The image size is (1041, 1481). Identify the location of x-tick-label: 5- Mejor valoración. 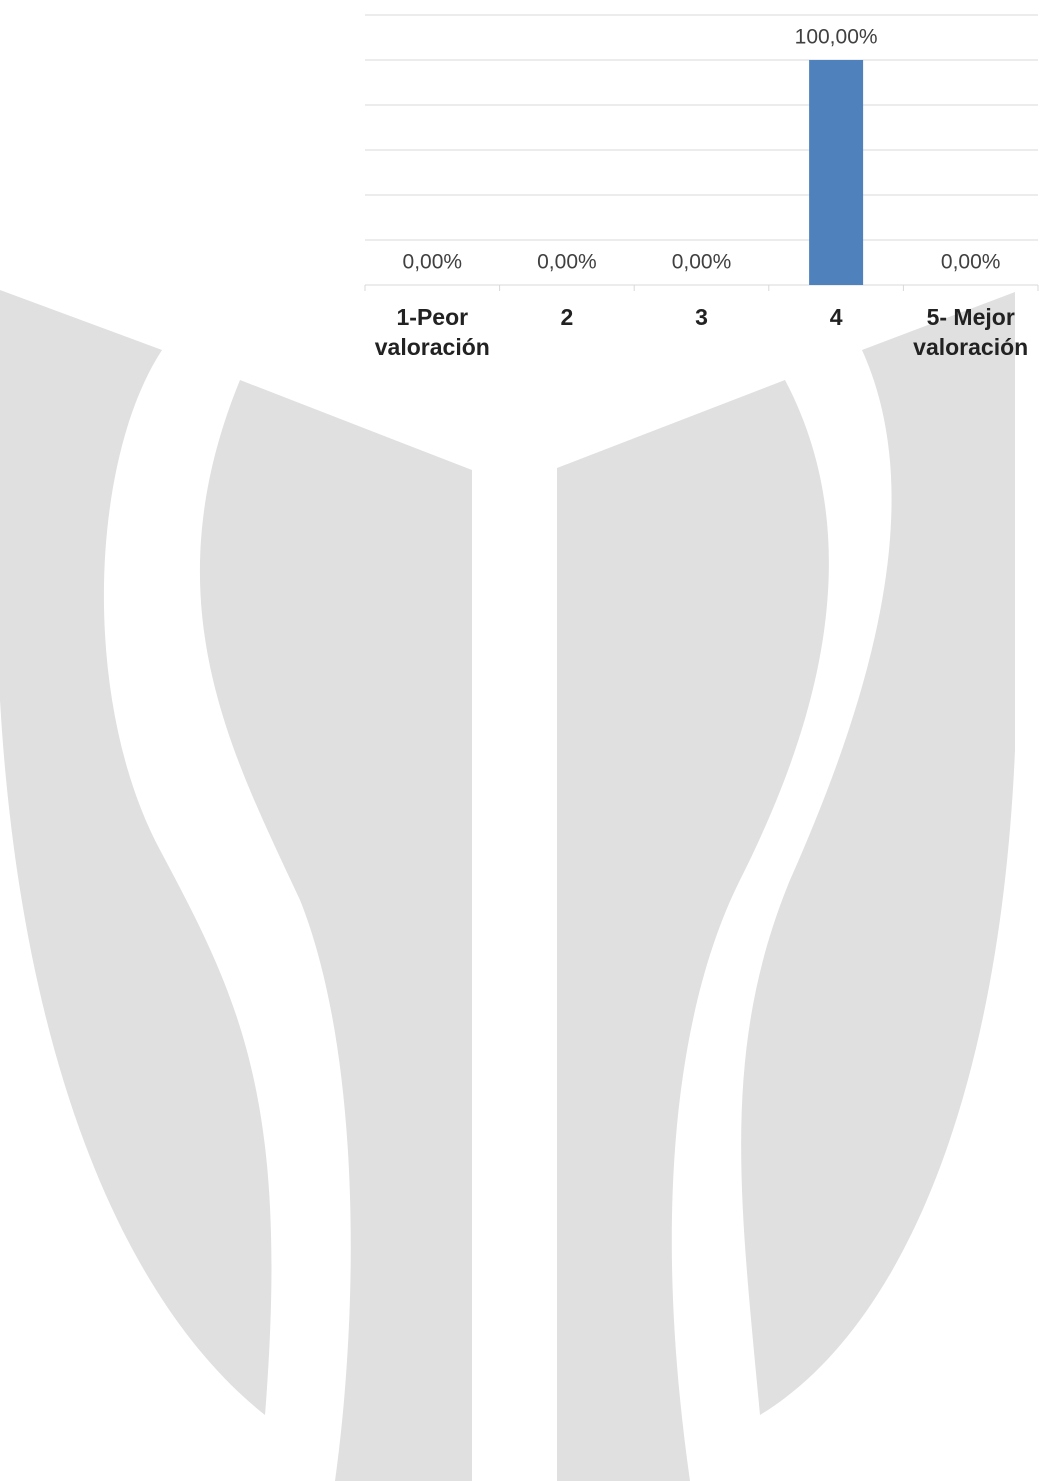
(971, 332).